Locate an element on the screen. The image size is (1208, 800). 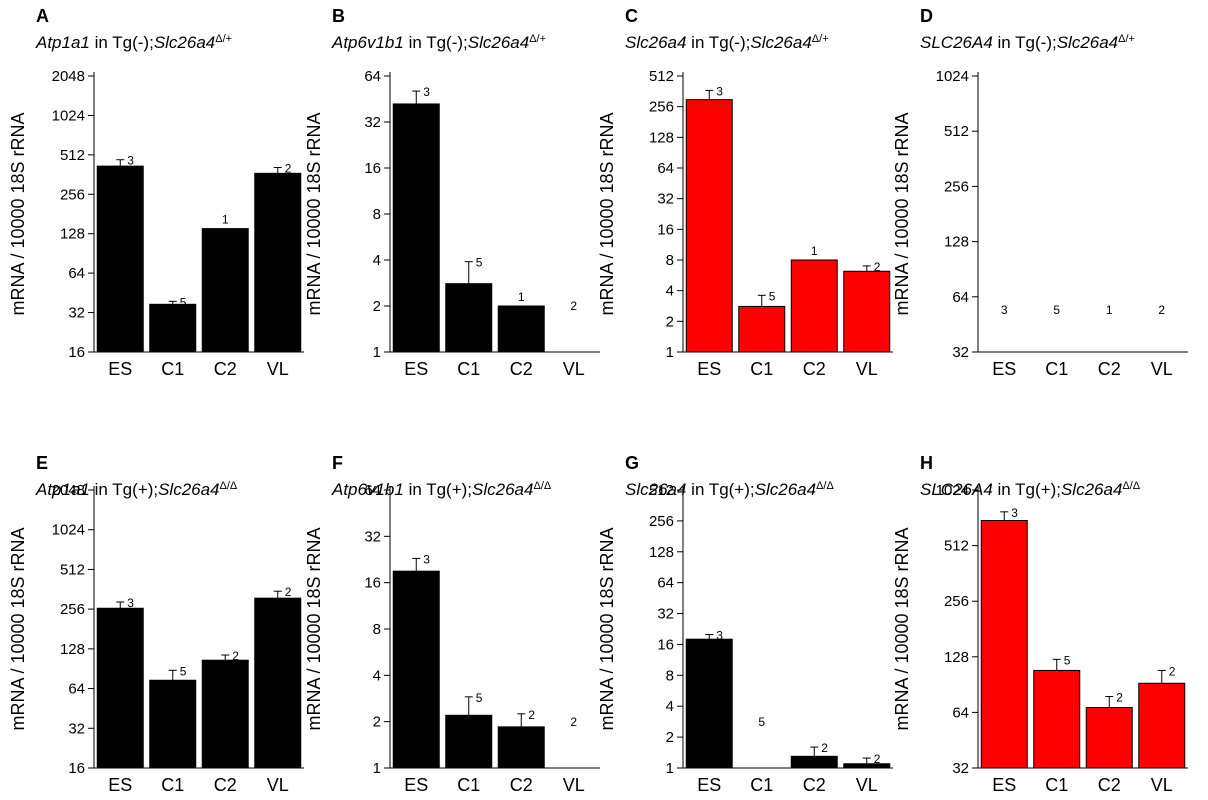
panel-title: Slc26a4 in Tg(-);Slc26a4Δ/+ is located at coordinates (727, 42).